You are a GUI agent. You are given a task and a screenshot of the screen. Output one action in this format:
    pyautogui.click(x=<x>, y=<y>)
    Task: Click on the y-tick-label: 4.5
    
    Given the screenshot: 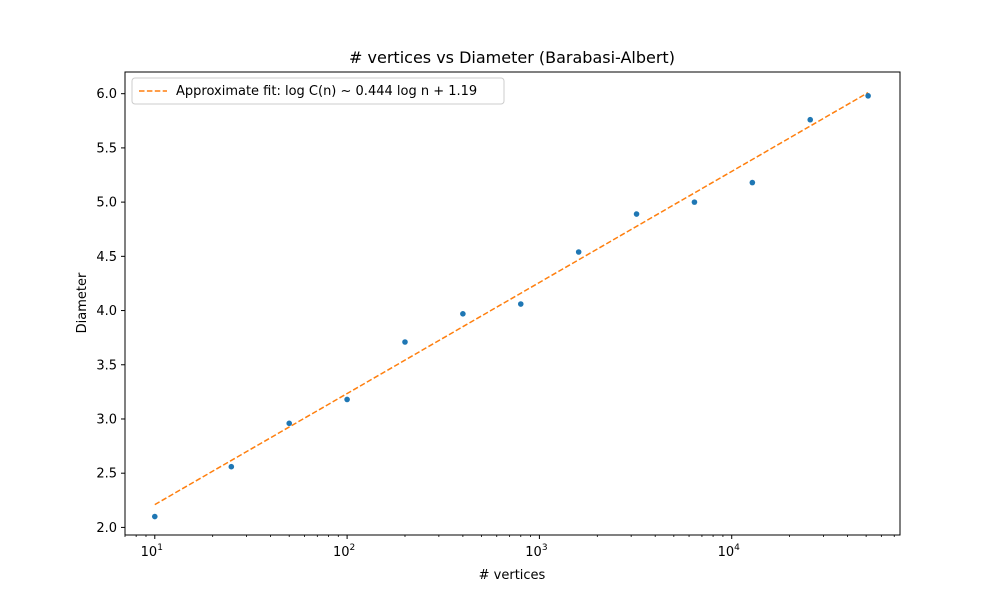 What is the action you would take?
    pyautogui.click(x=106, y=257)
    